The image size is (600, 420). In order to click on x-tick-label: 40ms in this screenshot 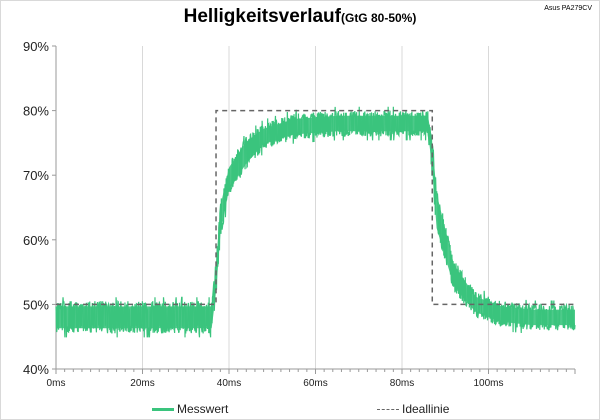, I will do `click(229, 383)`.